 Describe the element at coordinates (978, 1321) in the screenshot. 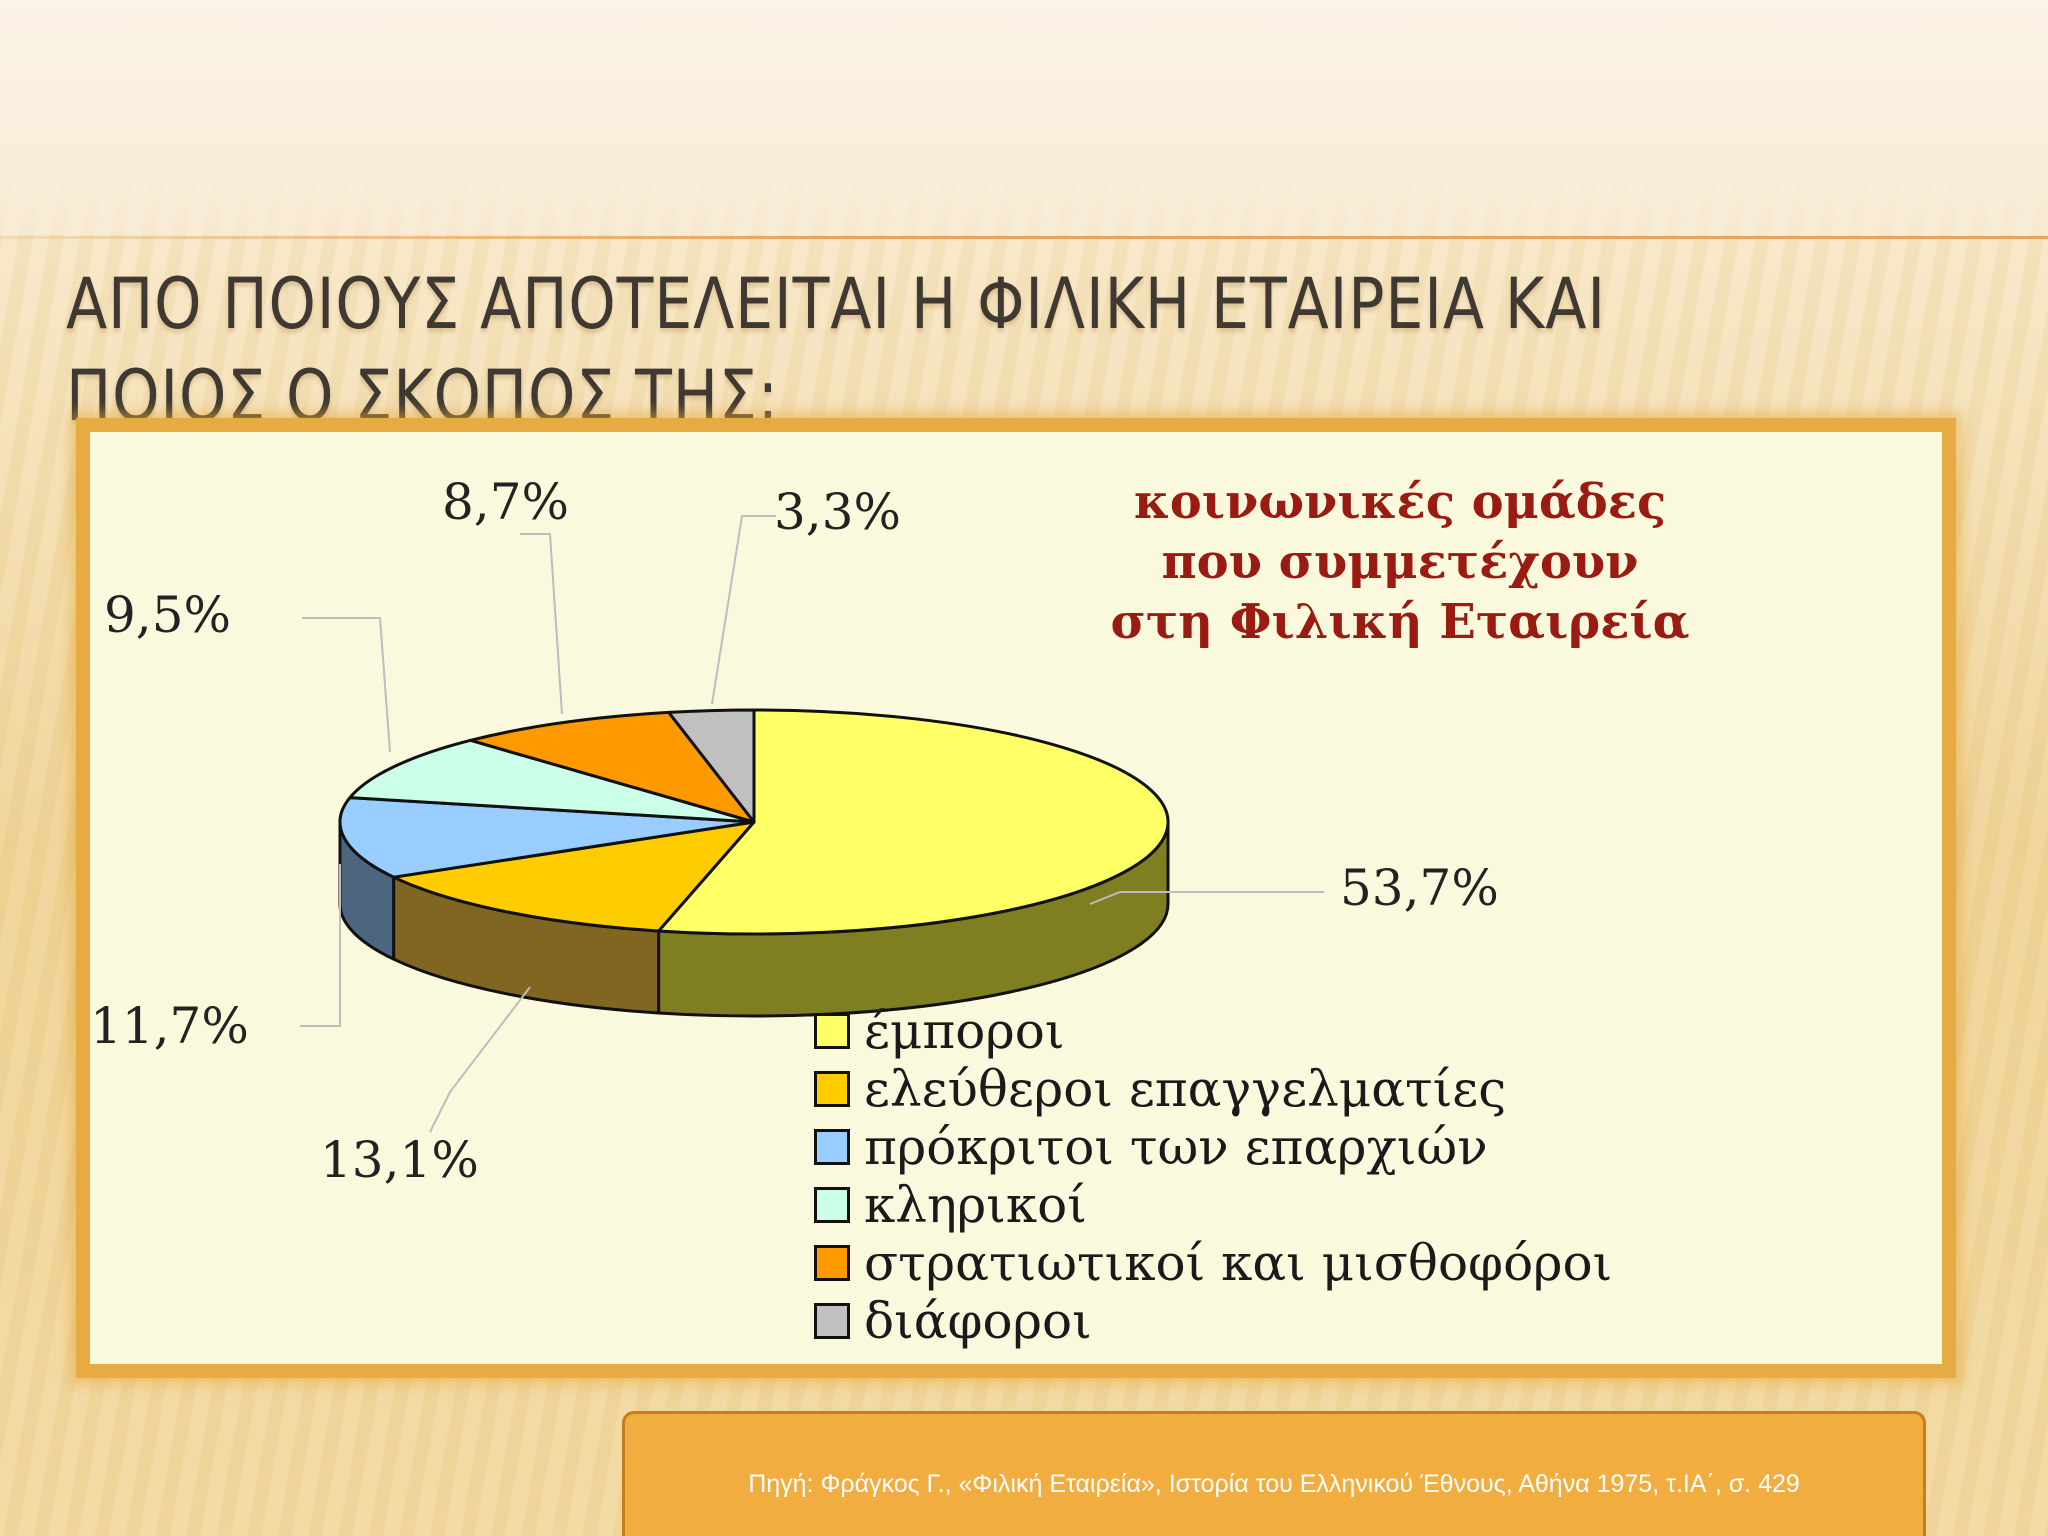

I see `legend-label: διάφοροι` at that location.